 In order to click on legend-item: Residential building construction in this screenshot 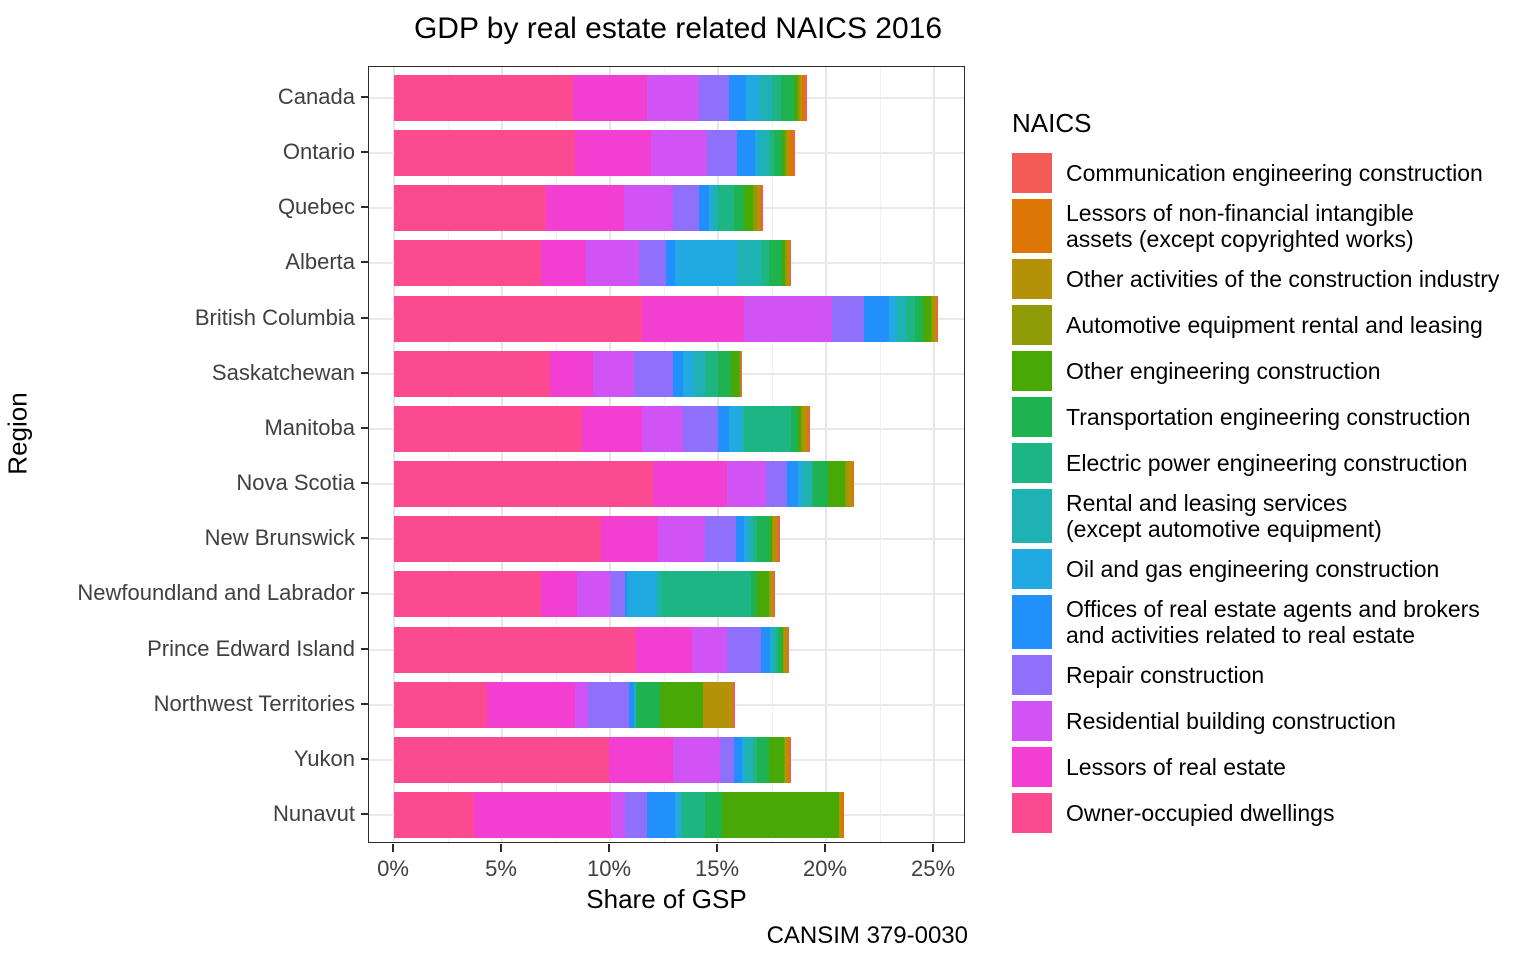, I will do `click(1267, 721)`.